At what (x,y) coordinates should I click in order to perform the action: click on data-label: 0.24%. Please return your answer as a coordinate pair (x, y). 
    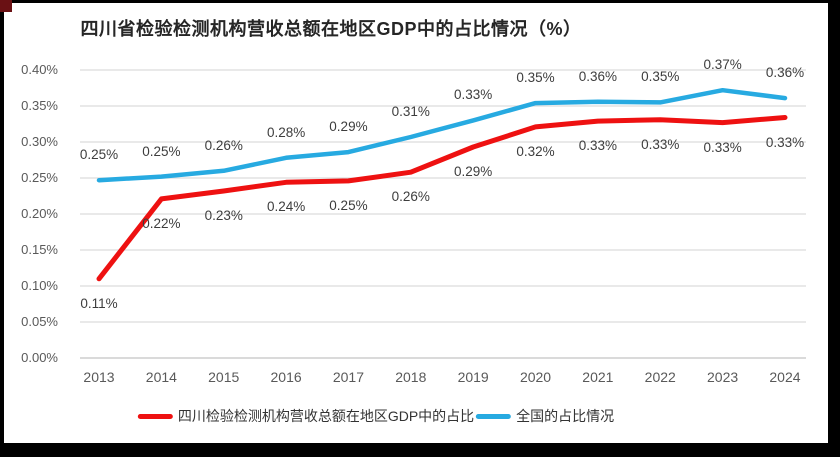
    Looking at the image, I should click on (286, 207).